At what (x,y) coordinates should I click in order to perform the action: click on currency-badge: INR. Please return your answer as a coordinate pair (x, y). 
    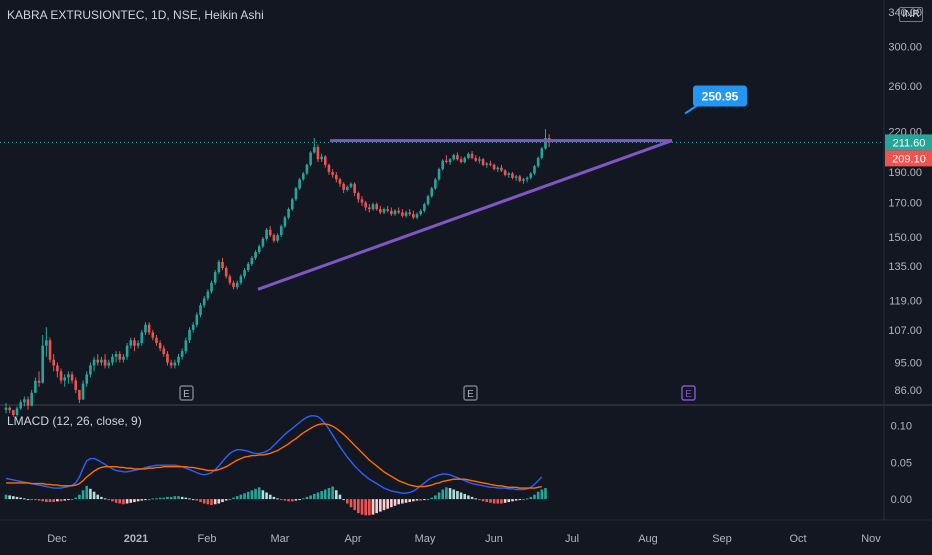
    Looking at the image, I should click on (911, 14).